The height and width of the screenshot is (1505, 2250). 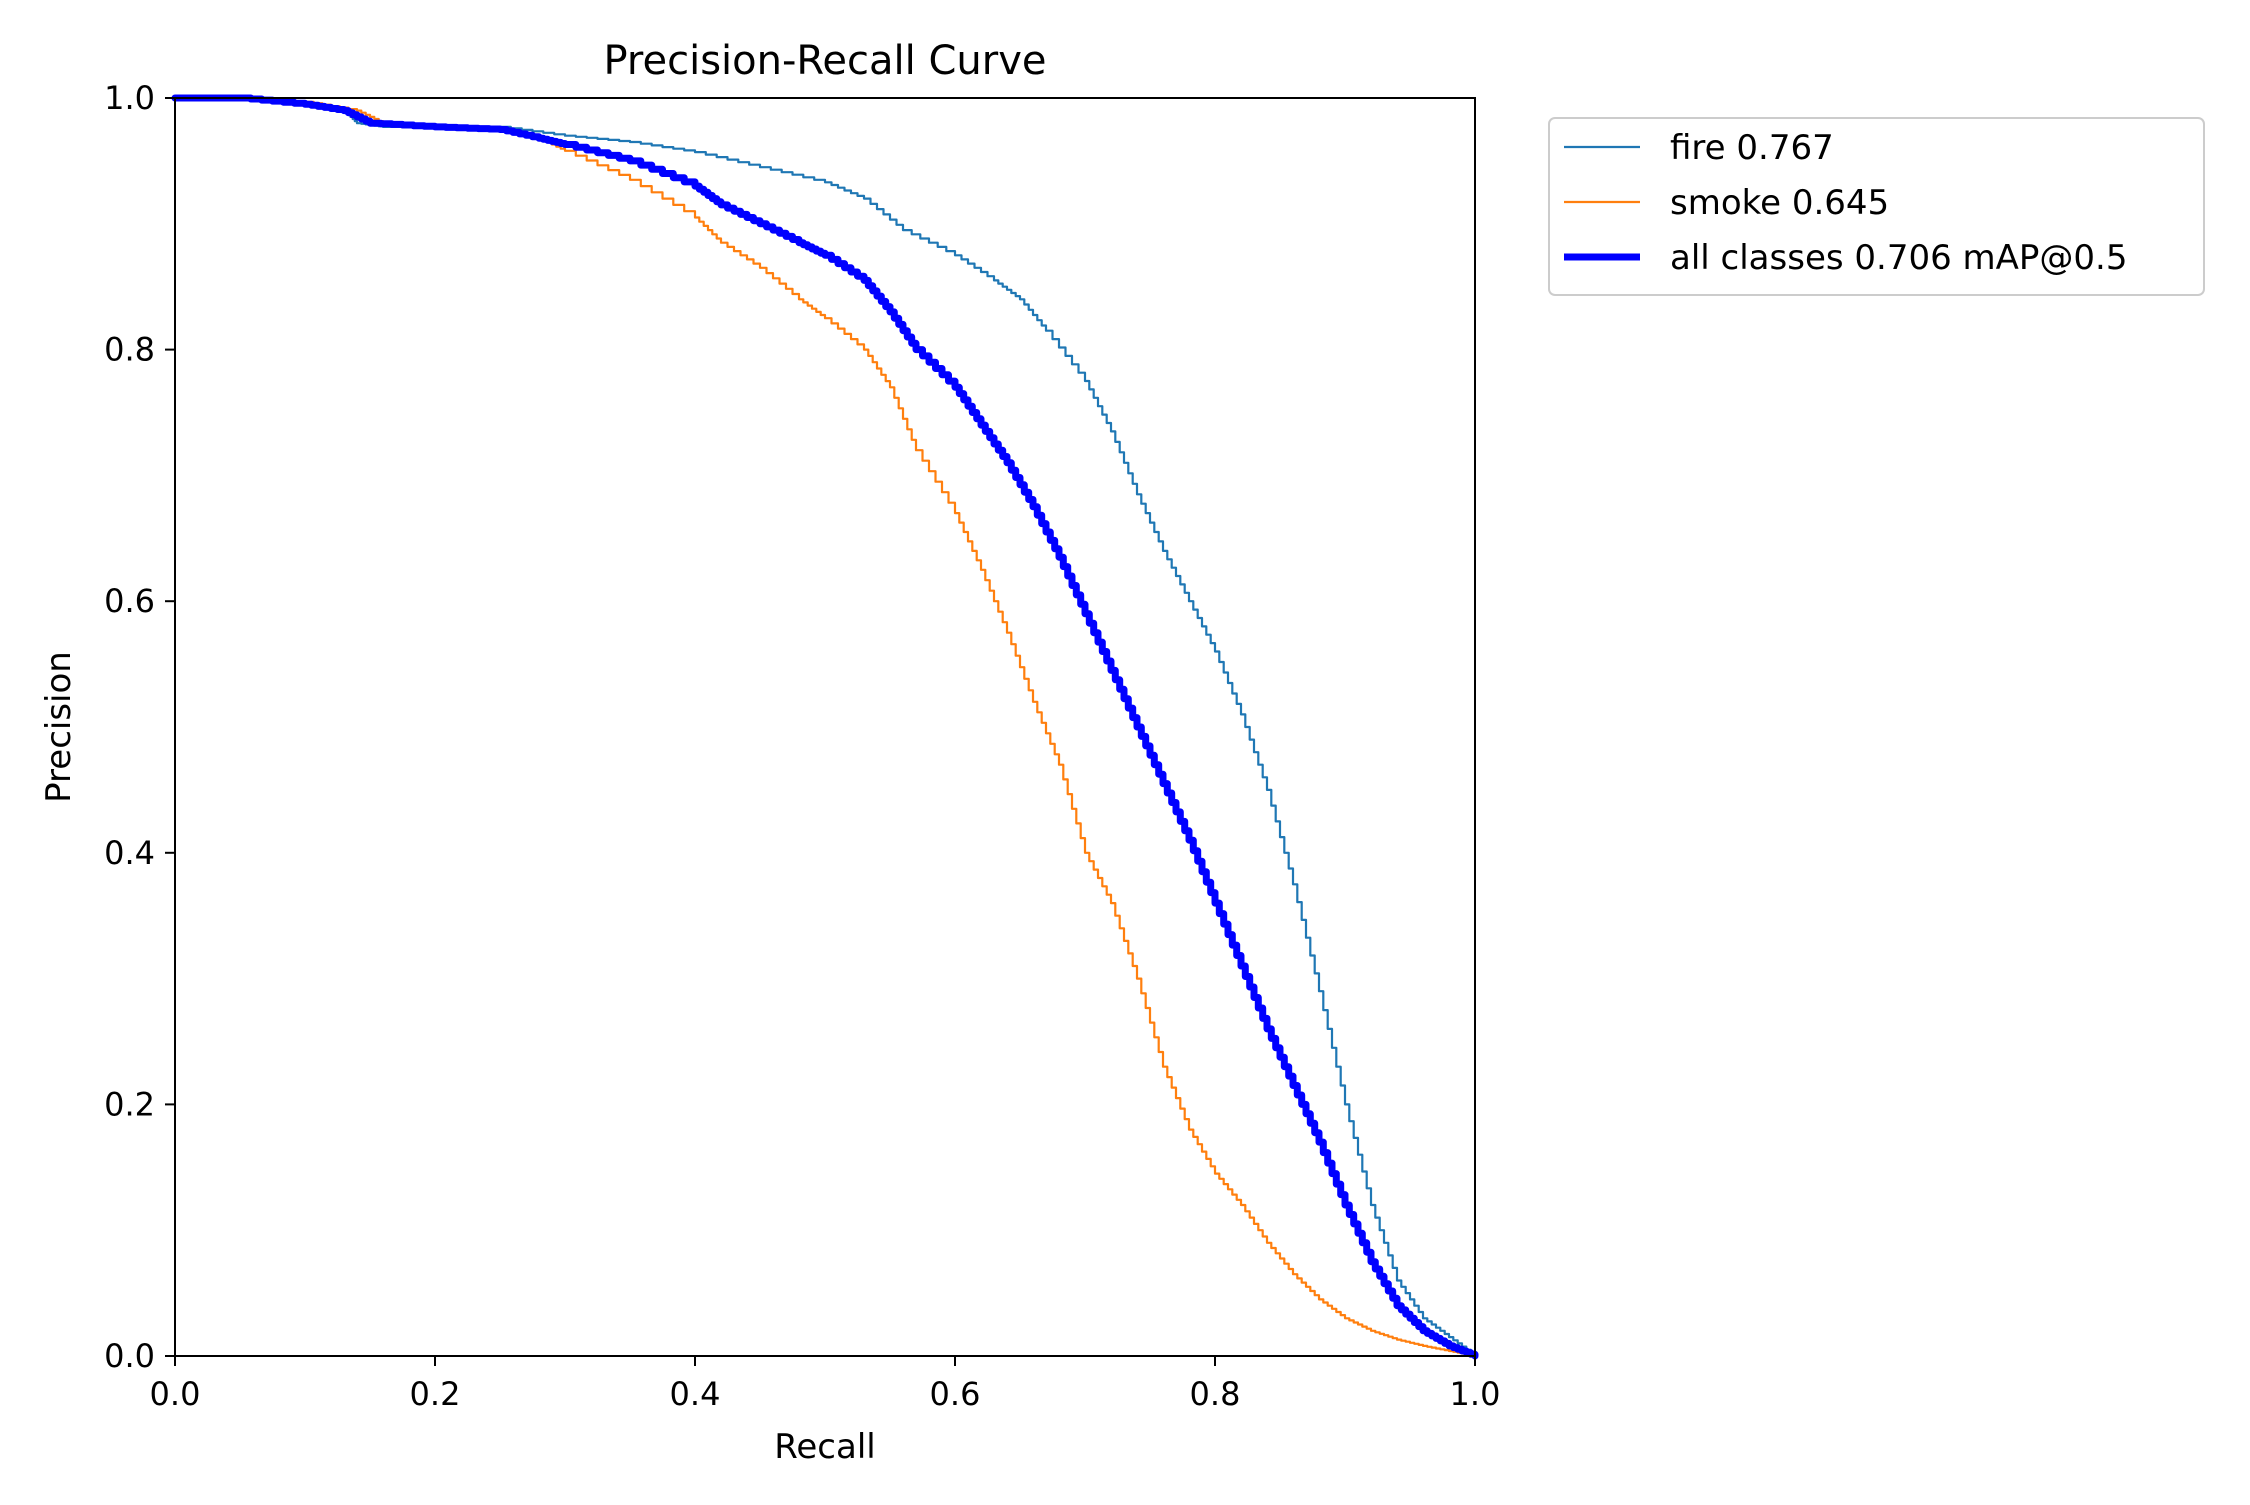 What do you see at coordinates (129, 98) in the screenshot?
I see `y-tick-label: 1.0` at bounding box center [129, 98].